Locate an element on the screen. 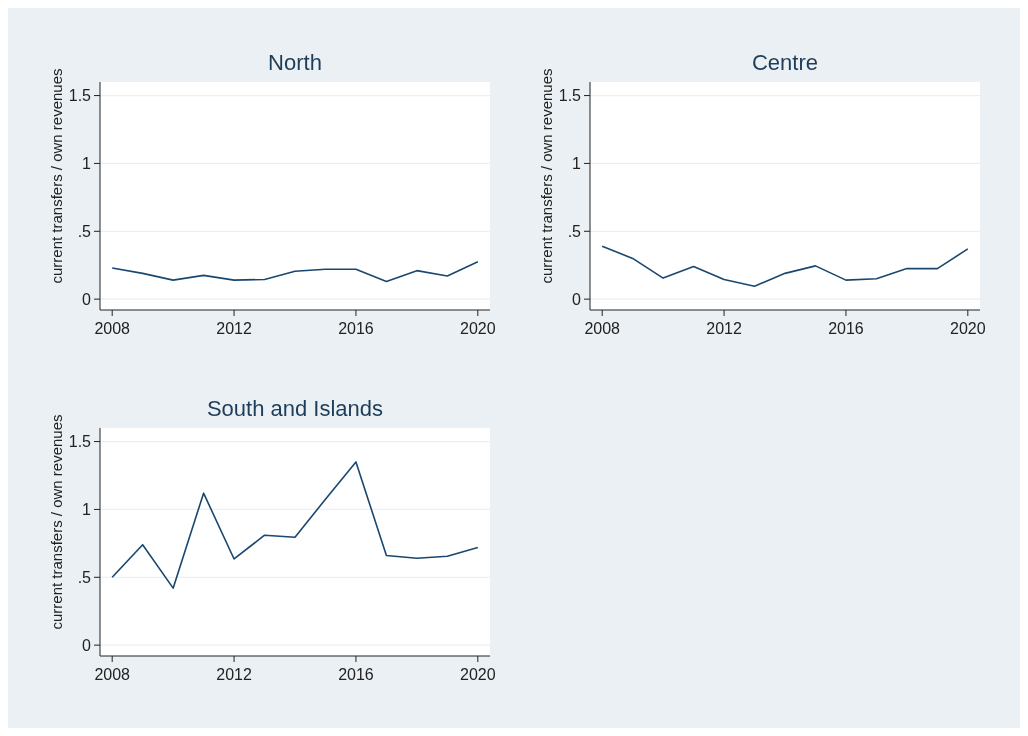  chart-title: South and Islands is located at coordinates (295, 408).